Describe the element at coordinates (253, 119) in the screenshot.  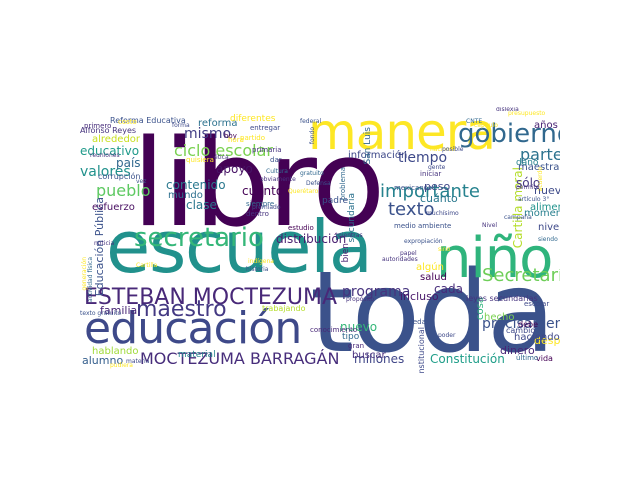
I see `cloud-word: diferentes` at that location.